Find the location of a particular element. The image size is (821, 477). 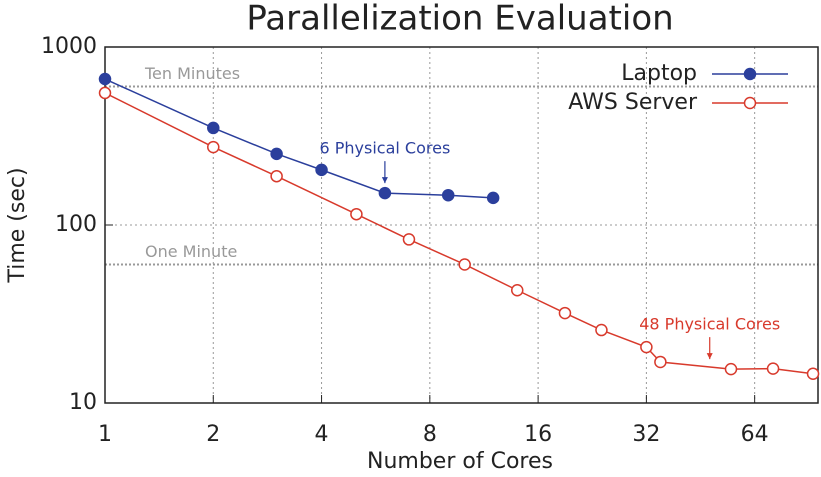

x-tick-label: 16 is located at coordinates (538, 434).